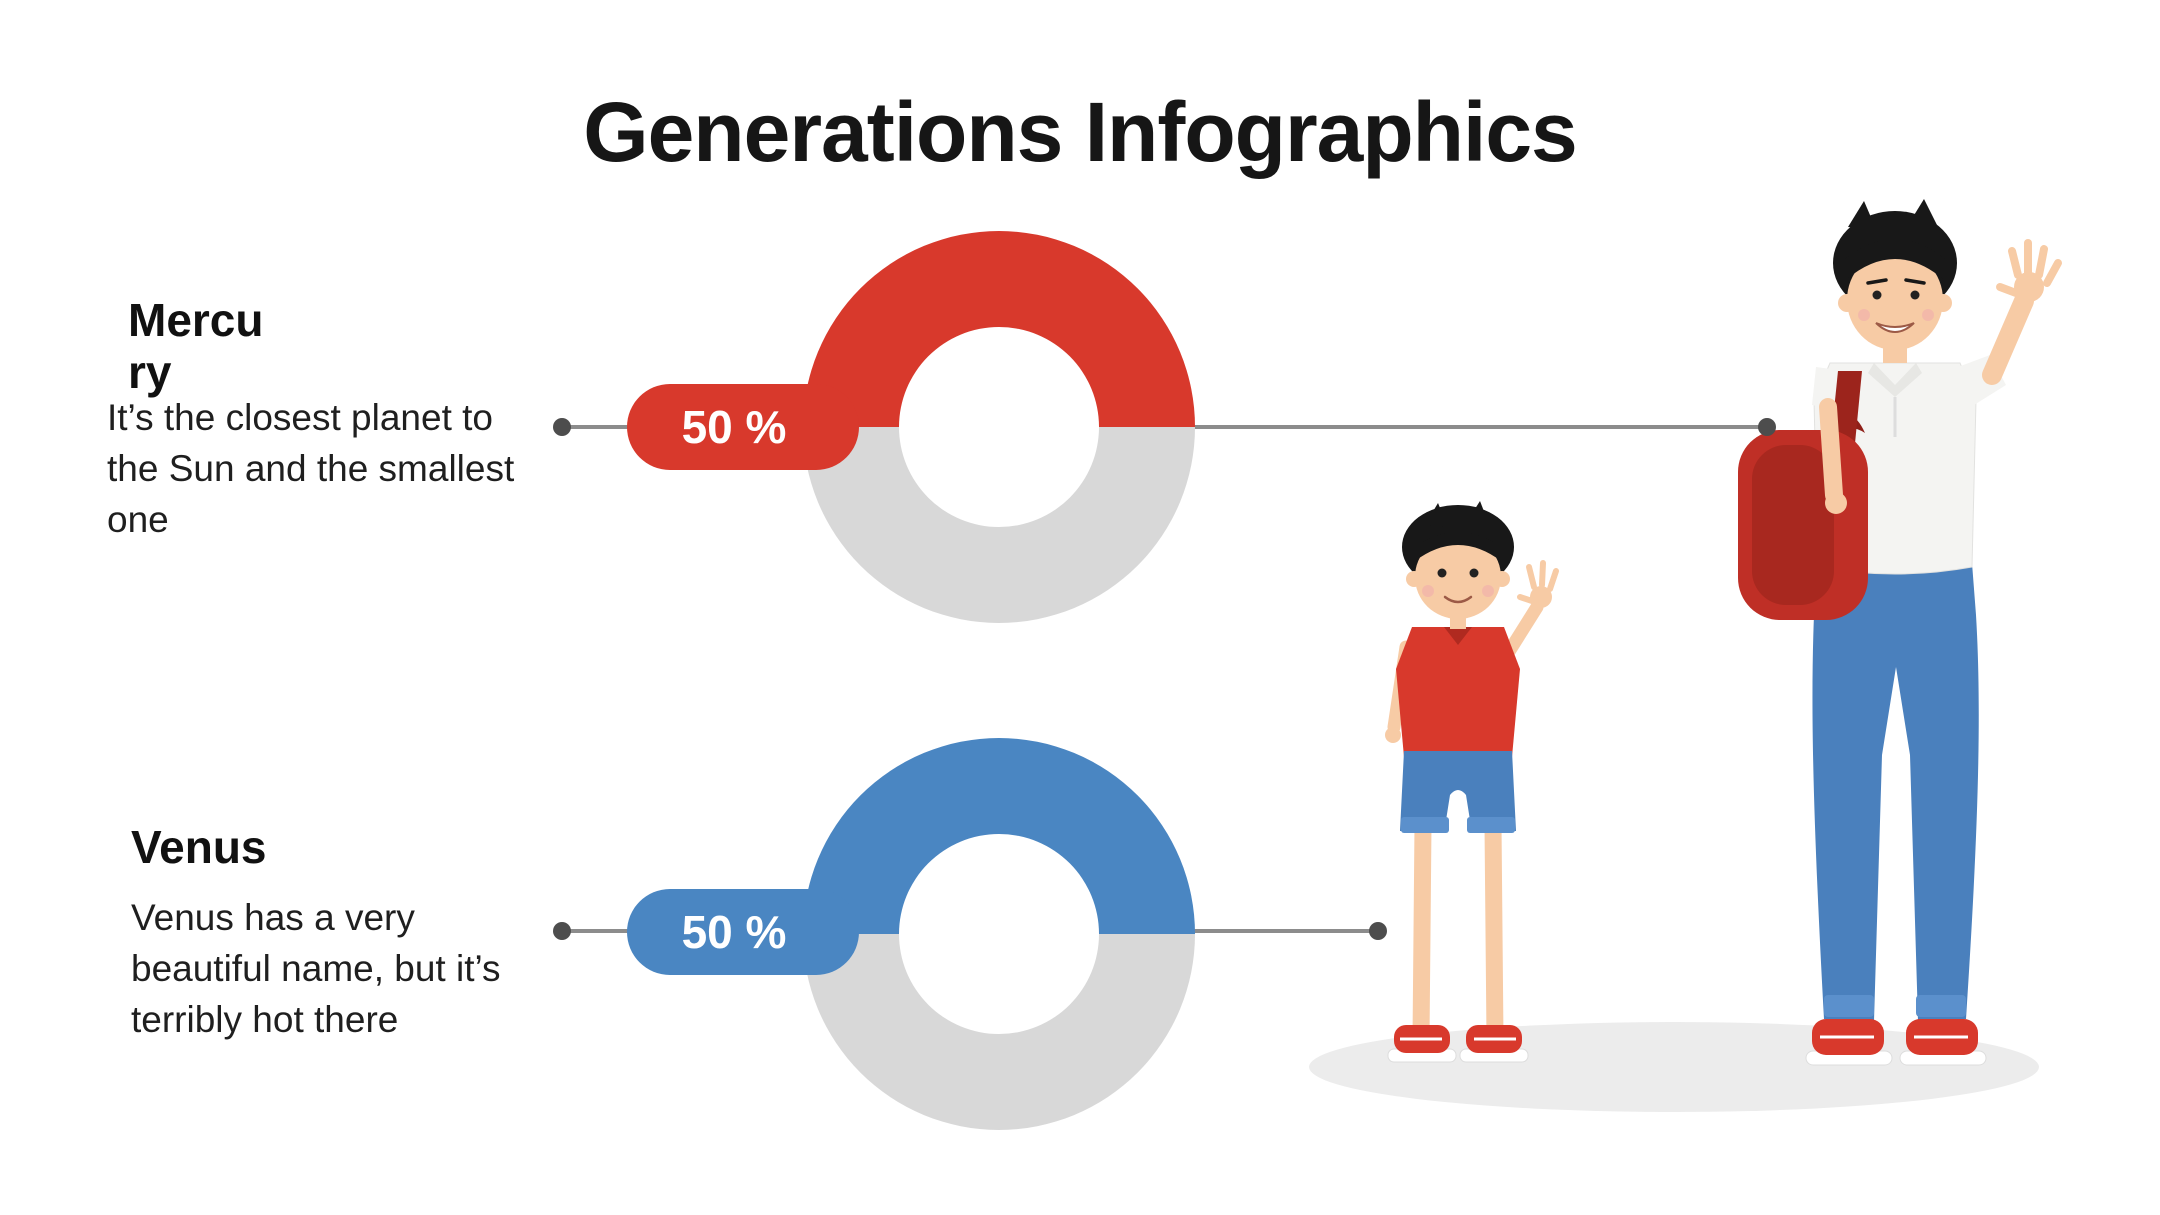 The image size is (2160, 1215). Describe the element at coordinates (999, 427) in the screenshot. I see `donut-chart-mercury` at that location.